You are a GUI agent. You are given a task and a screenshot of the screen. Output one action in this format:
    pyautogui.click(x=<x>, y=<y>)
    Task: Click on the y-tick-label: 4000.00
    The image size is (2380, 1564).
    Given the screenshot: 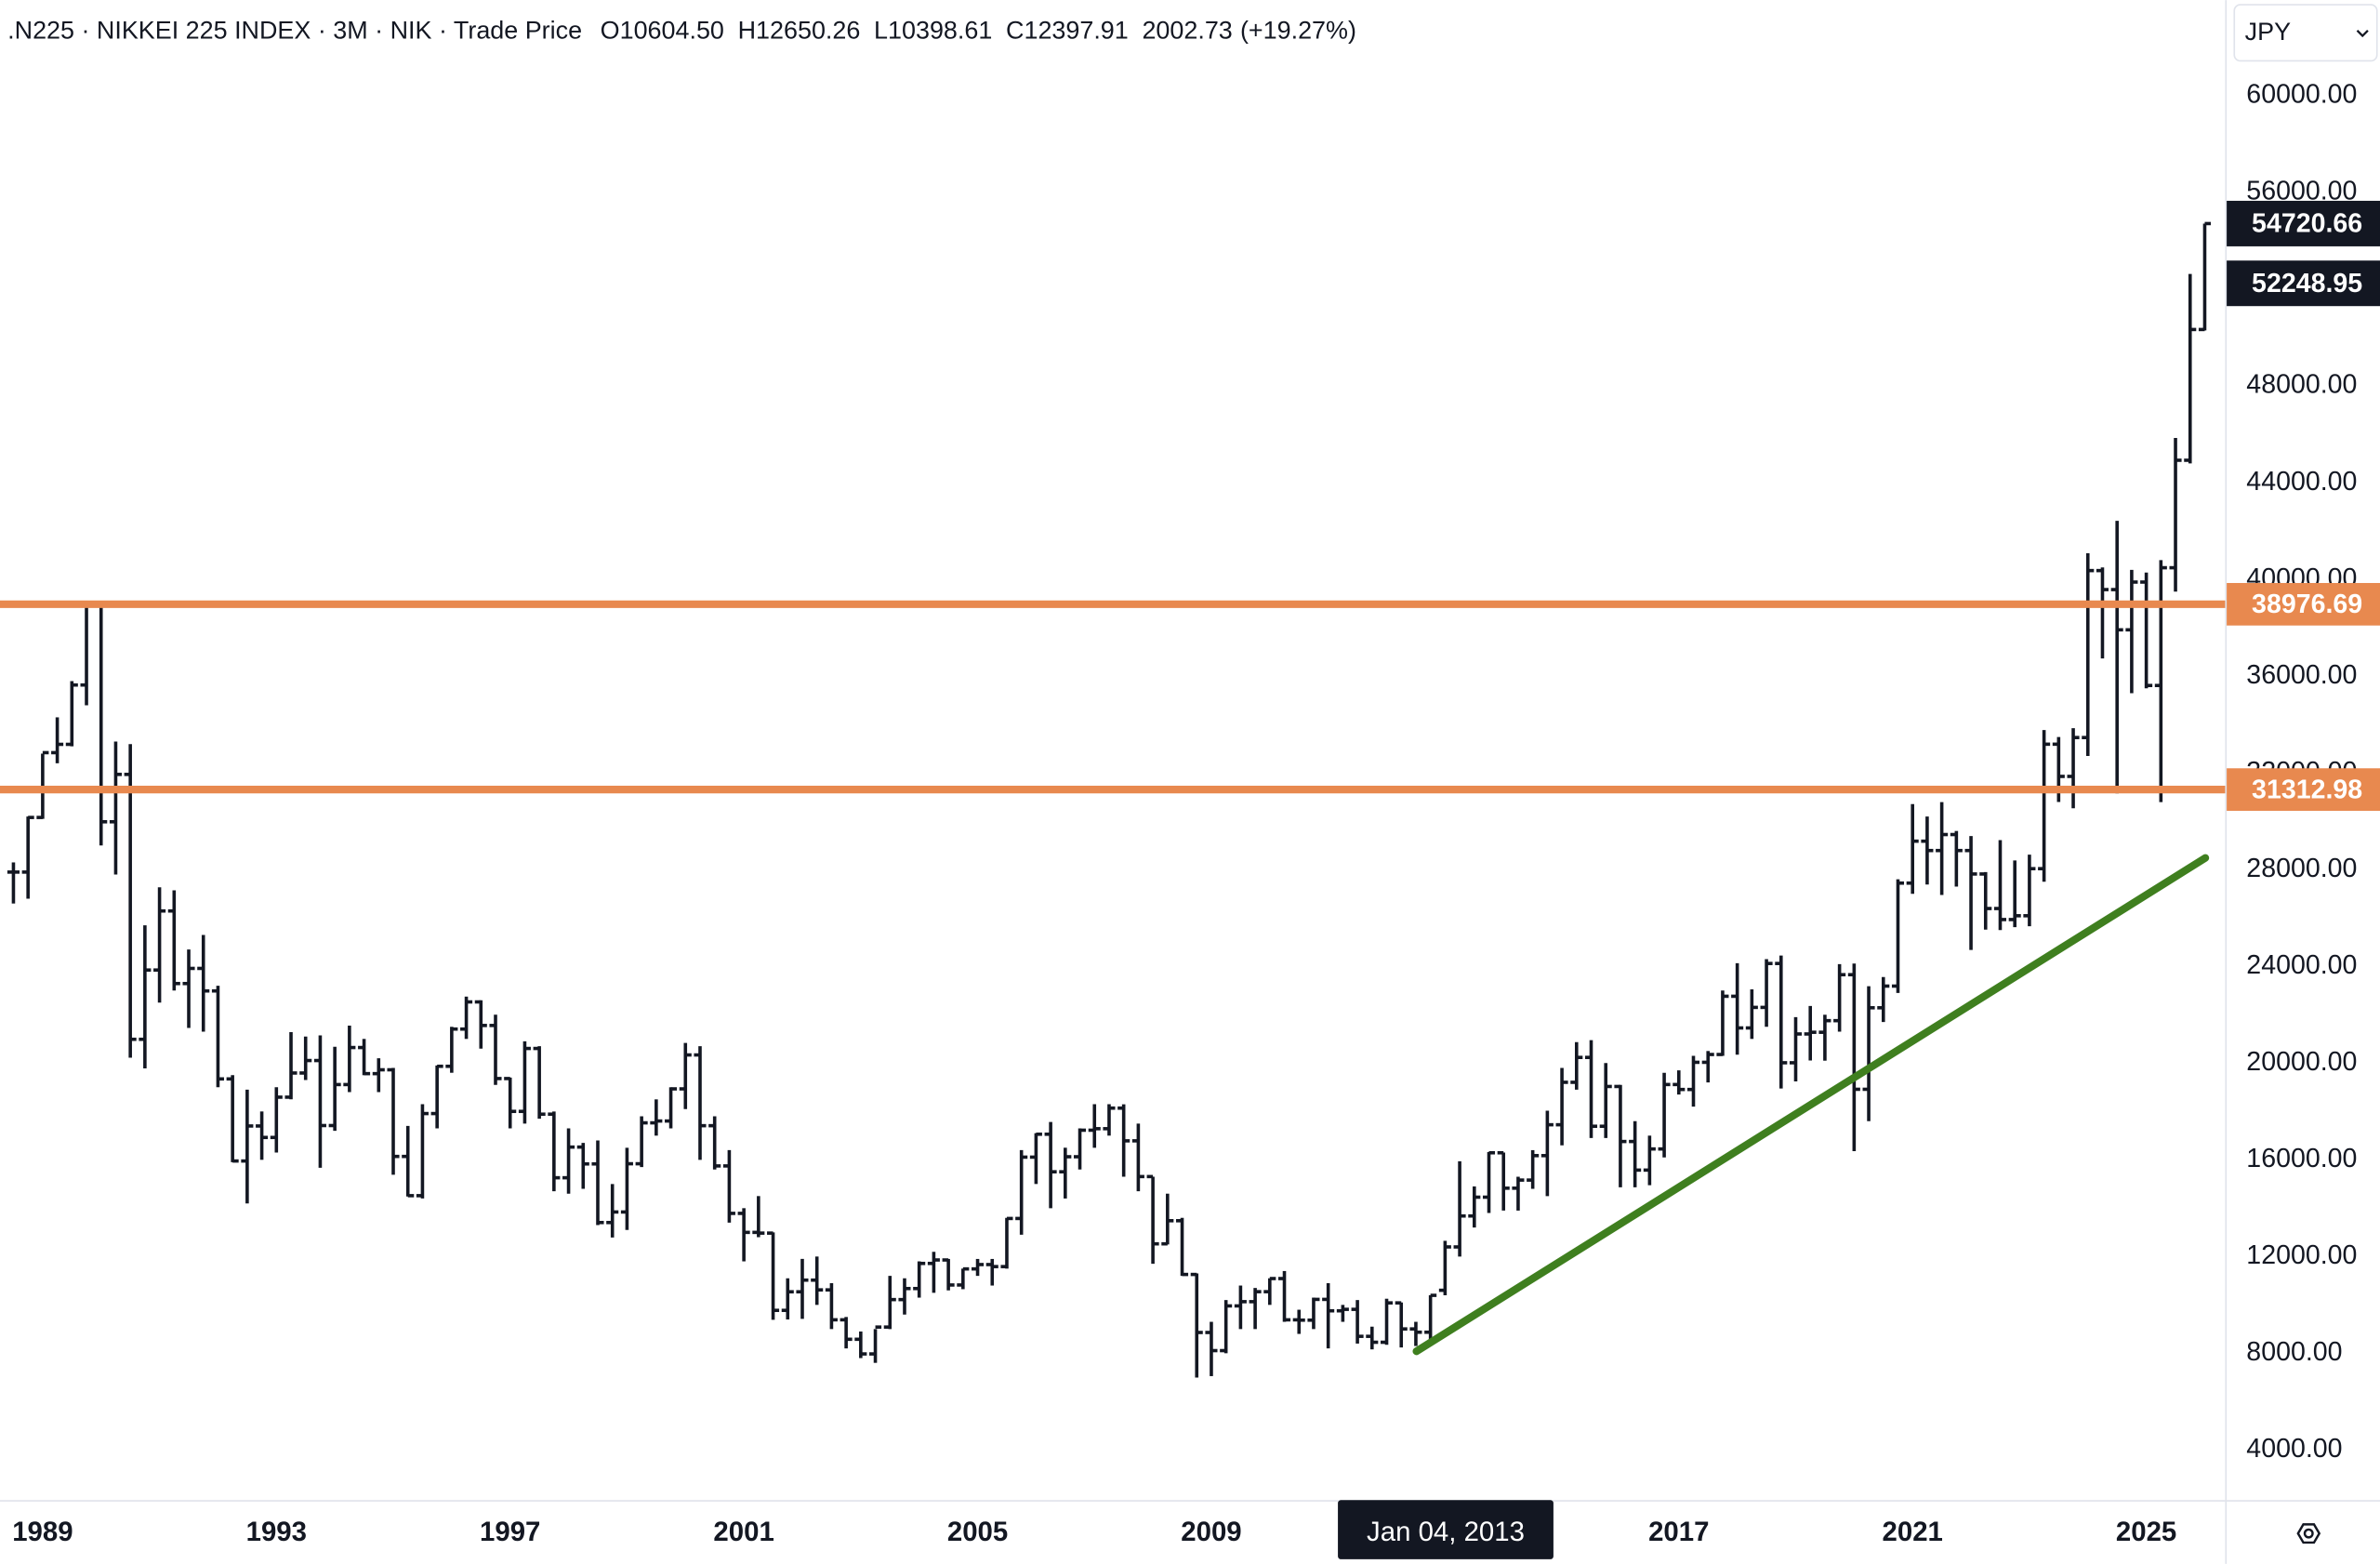 What is the action you would take?
    pyautogui.click(x=2294, y=1449)
    